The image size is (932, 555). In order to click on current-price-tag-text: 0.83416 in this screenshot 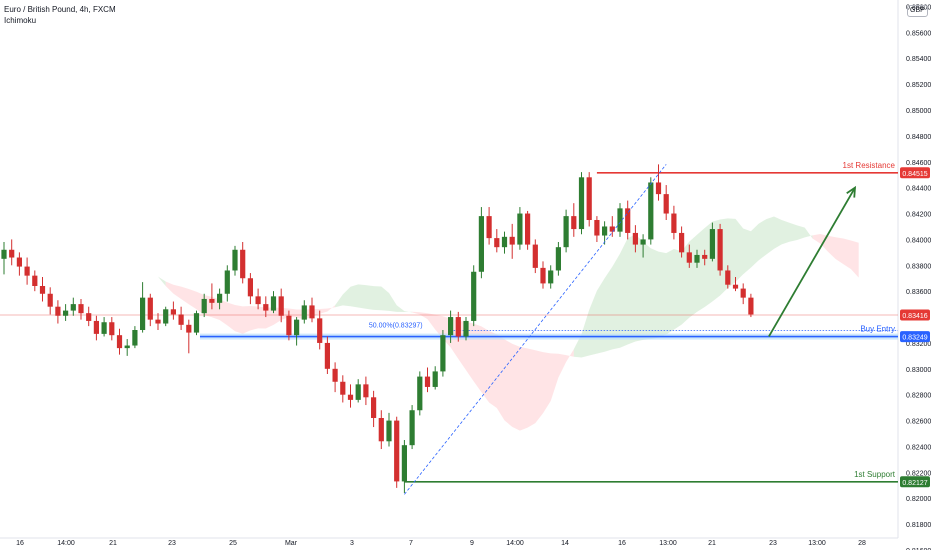, I will do `click(914, 316)`.